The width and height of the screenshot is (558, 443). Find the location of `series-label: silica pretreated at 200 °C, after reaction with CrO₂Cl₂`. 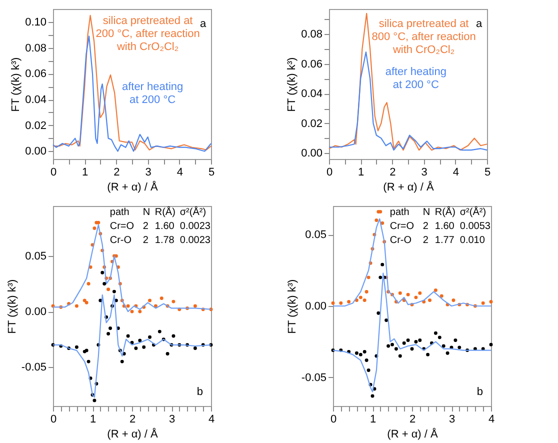

series-label: silica pretreated at 200 °C, after reaction with CrO₂Cl₂ is located at coordinates (148, 34).